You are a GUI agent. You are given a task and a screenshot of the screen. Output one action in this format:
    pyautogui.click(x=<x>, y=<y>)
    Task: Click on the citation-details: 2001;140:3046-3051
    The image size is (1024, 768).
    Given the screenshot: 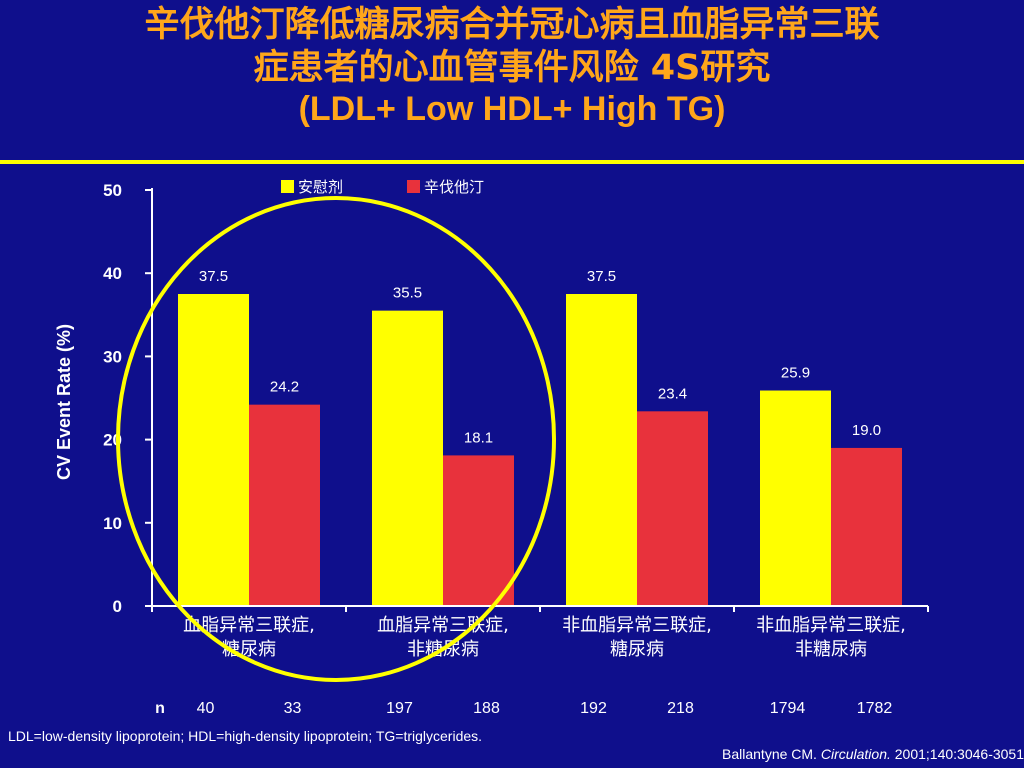 What is the action you would take?
    pyautogui.click(x=959, y=754)
    